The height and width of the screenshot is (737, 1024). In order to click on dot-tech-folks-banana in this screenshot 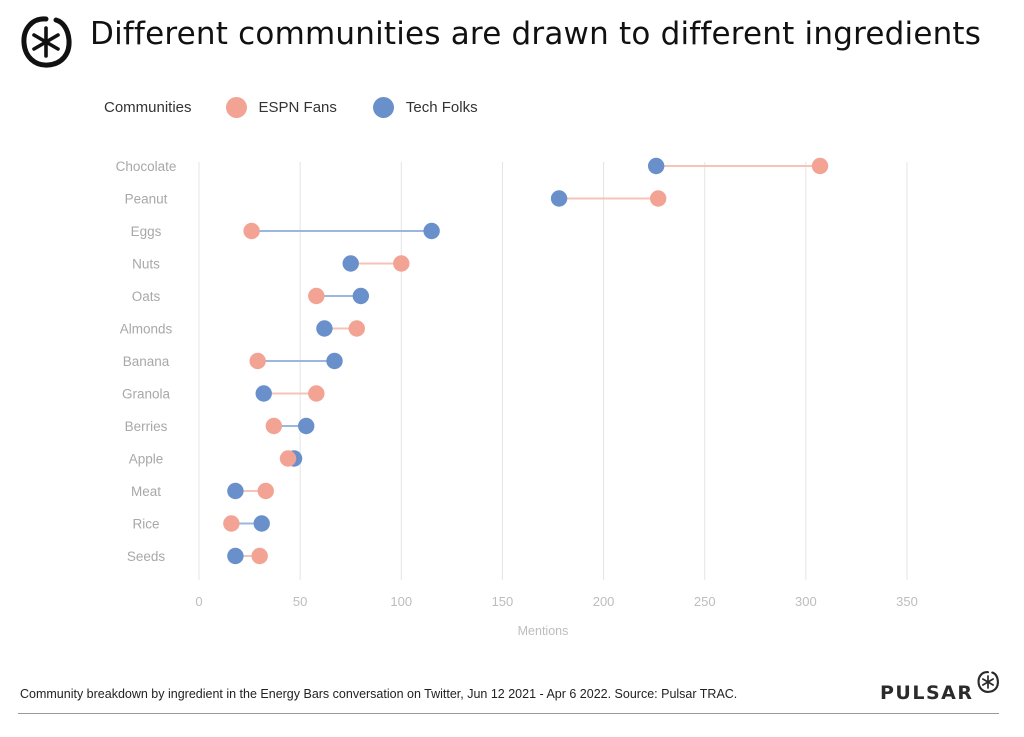, I will do `click(334, 361)`.